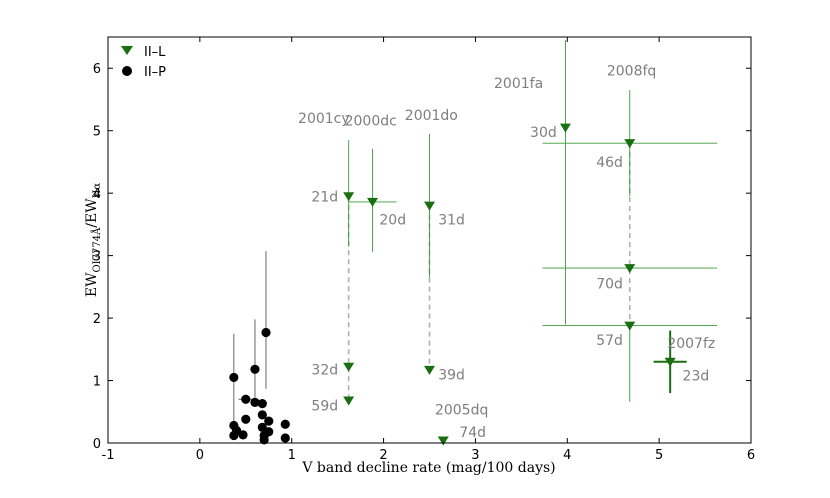 Image resolution: width=830 pixels, height=498 pixels. Describe the element at coordinates (392, 220) in the screenshot. I see `epoch-label: 20d` at that location.